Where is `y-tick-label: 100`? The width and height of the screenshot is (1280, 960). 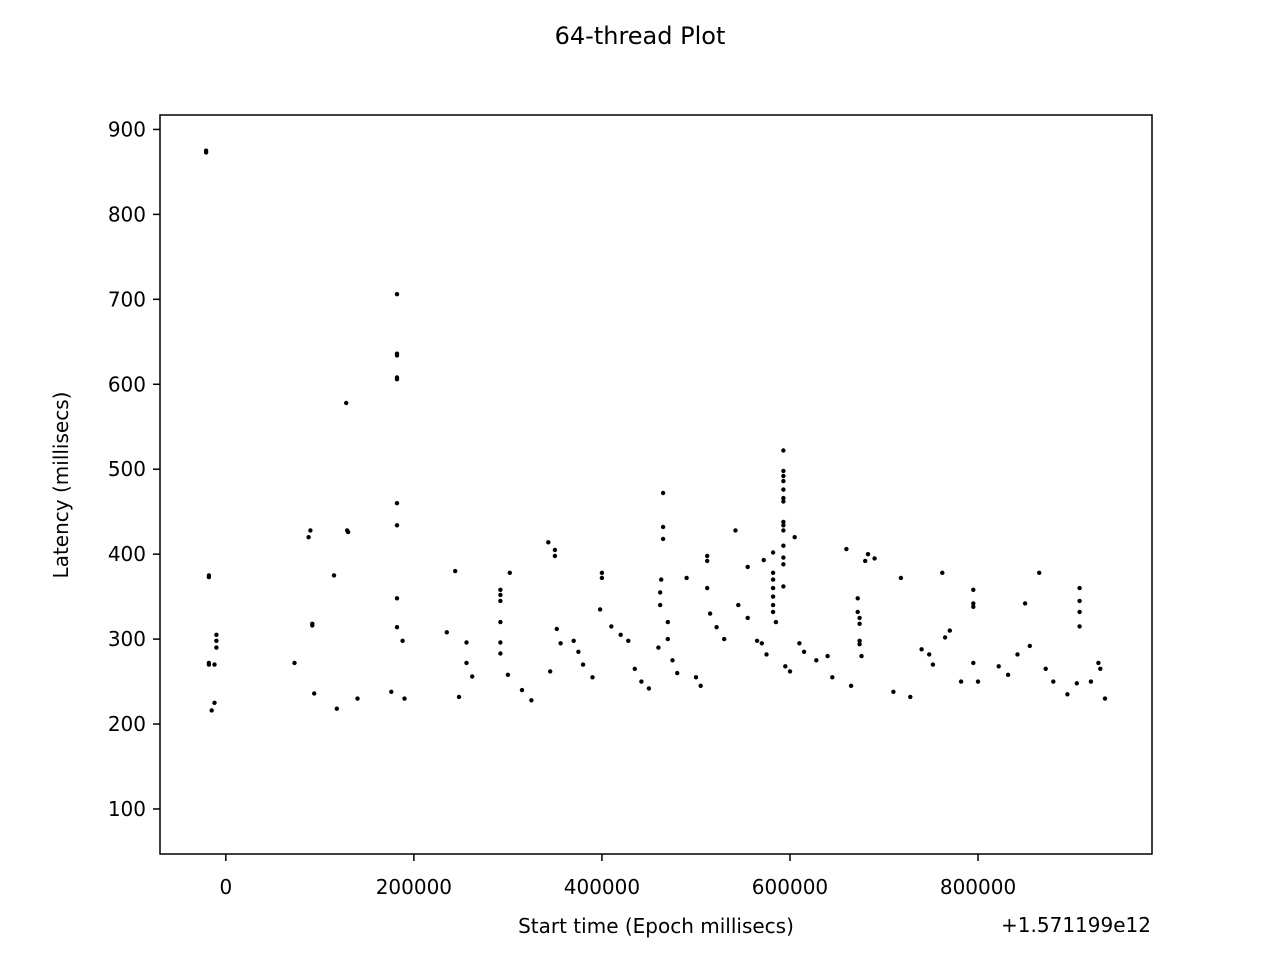
y-tick-label: 100 is located at coordinates (127, 809).